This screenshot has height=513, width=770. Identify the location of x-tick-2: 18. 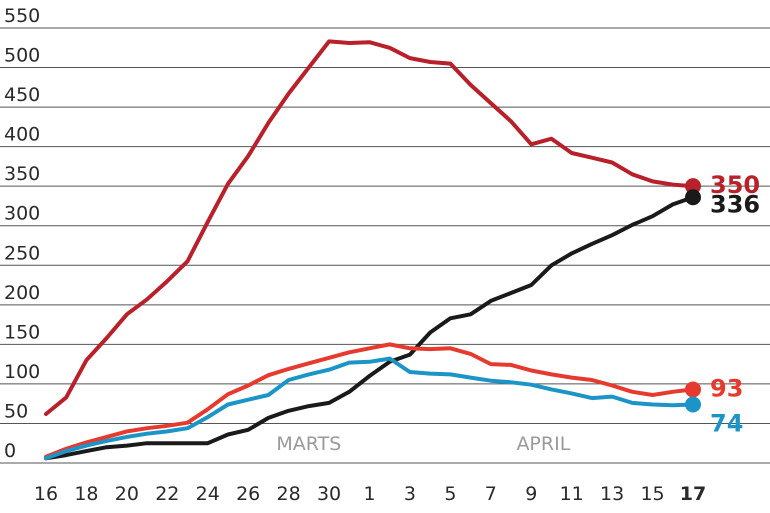
(86, 494).